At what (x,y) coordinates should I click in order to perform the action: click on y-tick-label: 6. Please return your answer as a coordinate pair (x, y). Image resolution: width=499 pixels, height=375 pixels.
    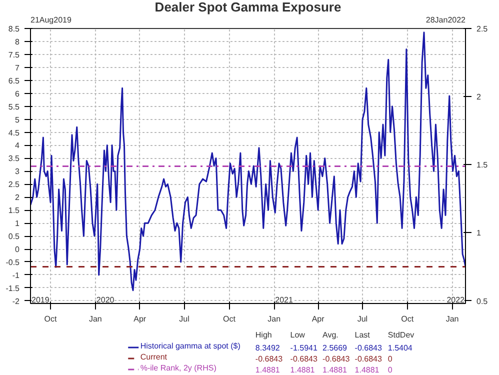
    Looking at the image, I should click on (17, 93).